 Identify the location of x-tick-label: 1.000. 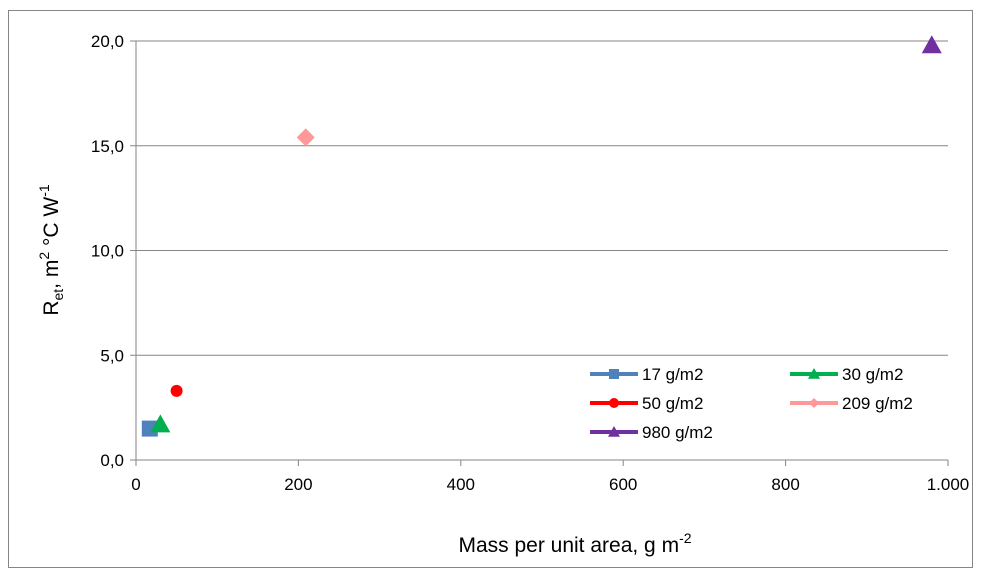
(948, 484).